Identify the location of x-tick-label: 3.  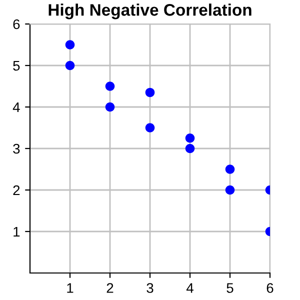
(150, 288).